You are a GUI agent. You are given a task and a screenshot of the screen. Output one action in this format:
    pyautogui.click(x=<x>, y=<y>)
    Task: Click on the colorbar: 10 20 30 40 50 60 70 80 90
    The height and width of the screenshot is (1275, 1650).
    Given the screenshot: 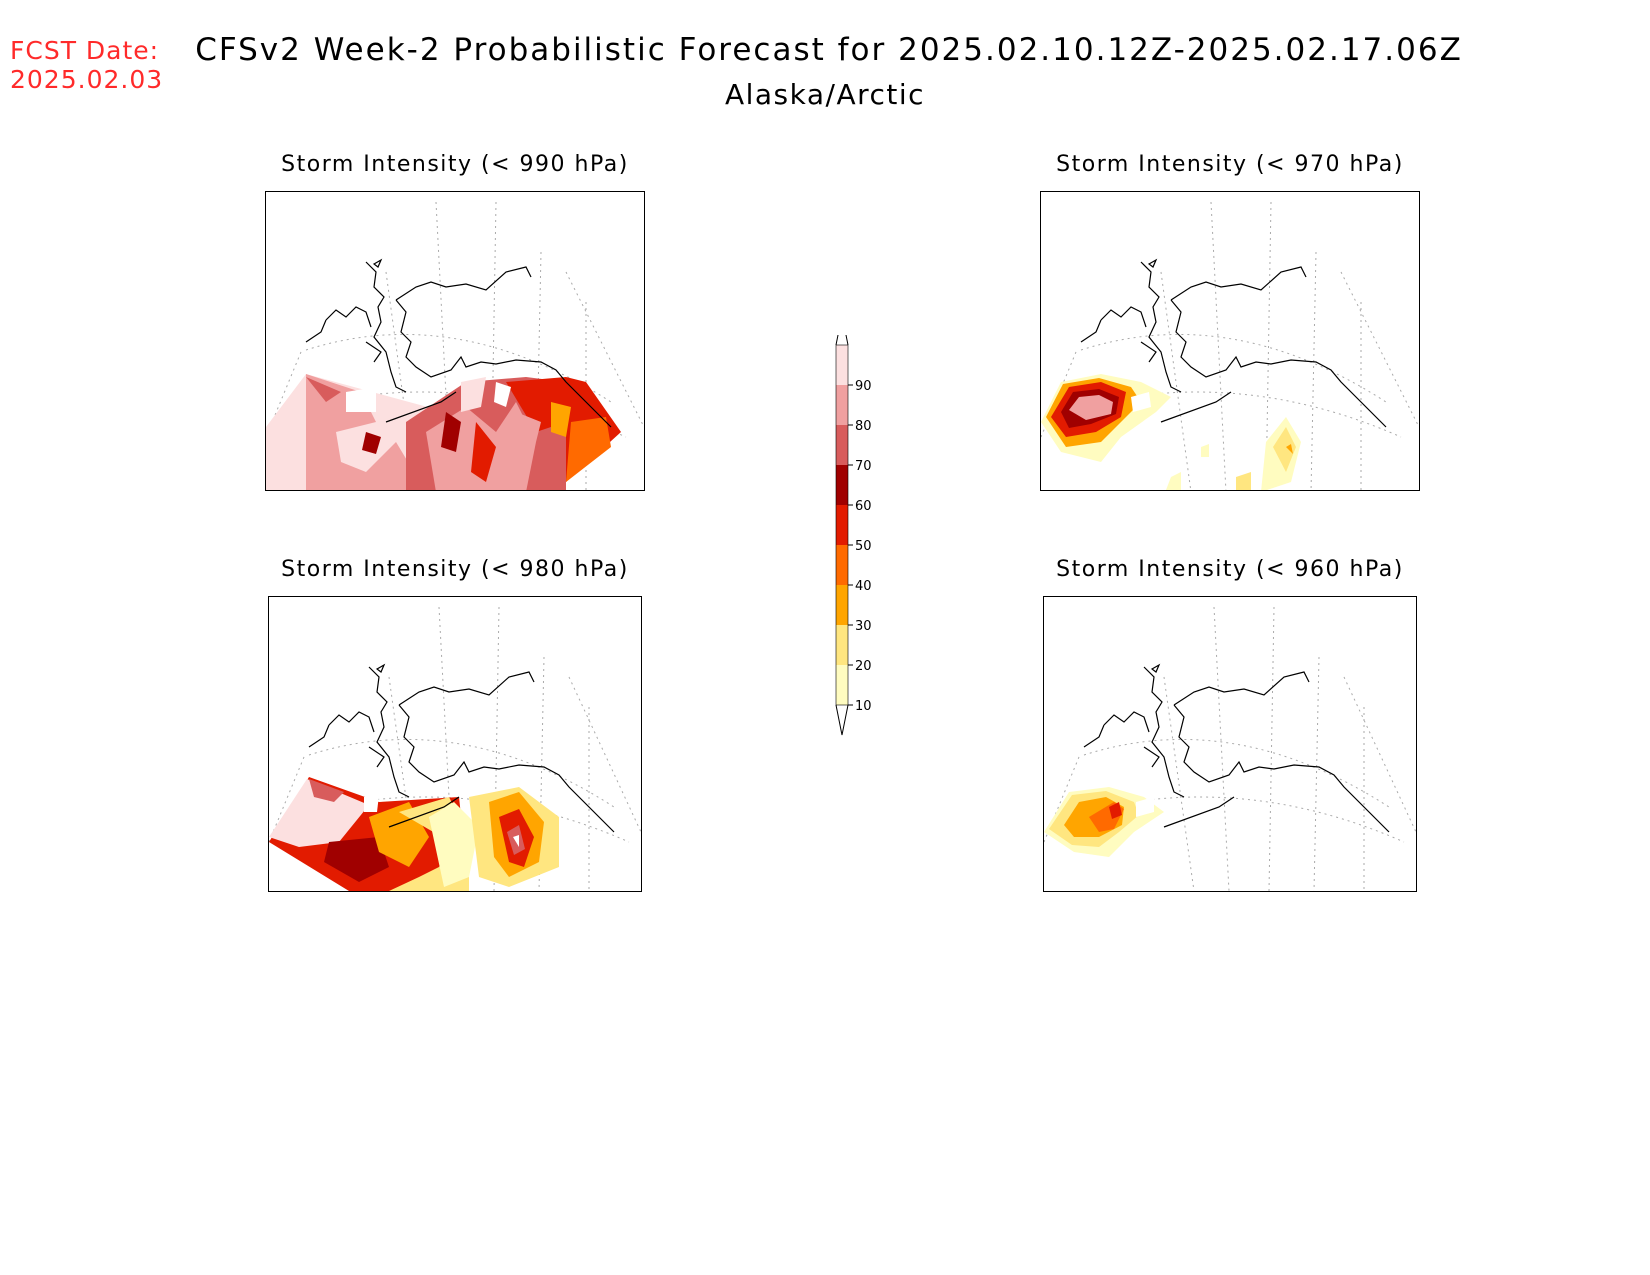 What is the action you would take?
    pyautogui.click(x=848, y=531)
    